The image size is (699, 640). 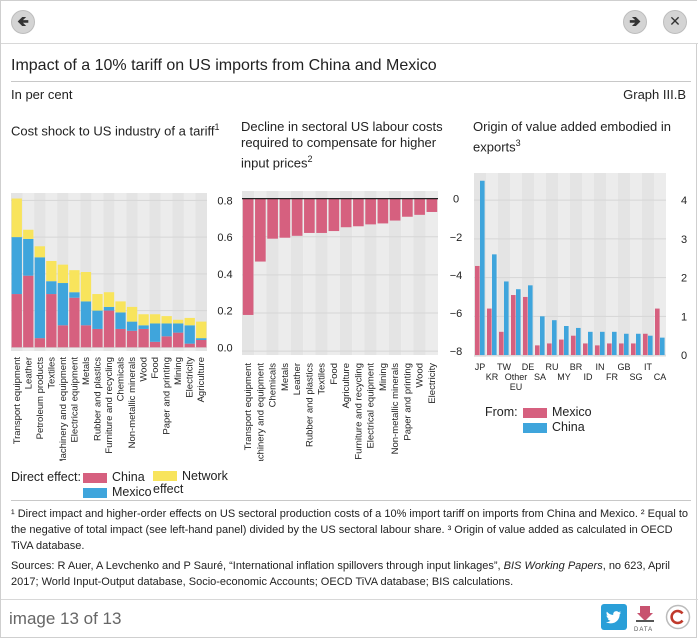 What do you see at coordinates (23, 22) in the screenshot?
I see `prev-arrow-icon: 🡸` at bounding box center [23, 22].